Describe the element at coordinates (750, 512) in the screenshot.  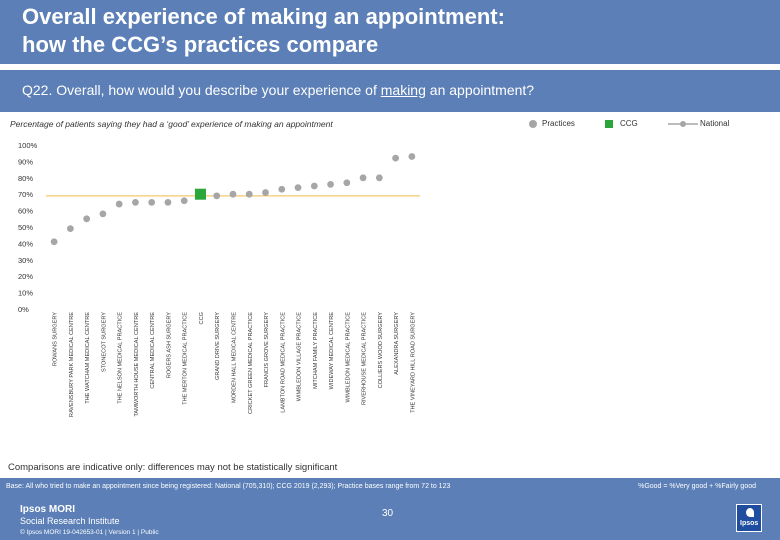
I see `ipsos-logo-mark-icon` at that location.